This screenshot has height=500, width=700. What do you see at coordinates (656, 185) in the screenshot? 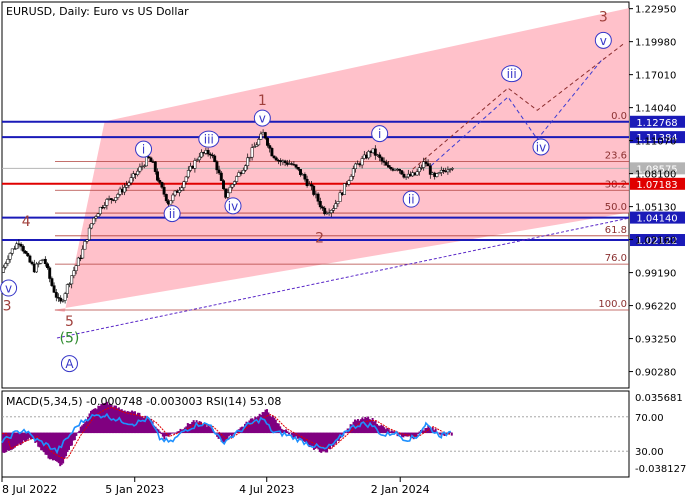
I see `level-price-label: 1.07183` at bounding box center [656, 185].